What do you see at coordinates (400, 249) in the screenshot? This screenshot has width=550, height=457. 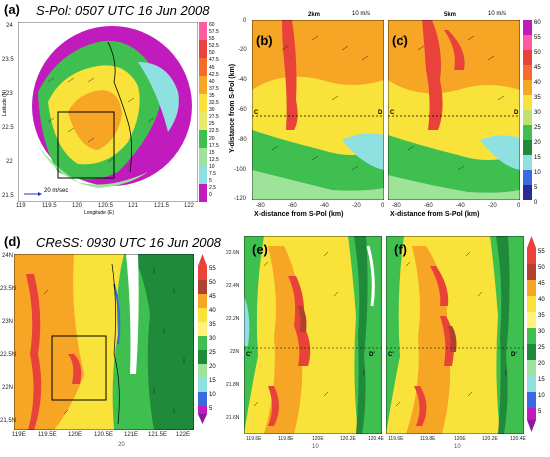 I see `panel-f-label: (f)` at bounding box center [400, 249].